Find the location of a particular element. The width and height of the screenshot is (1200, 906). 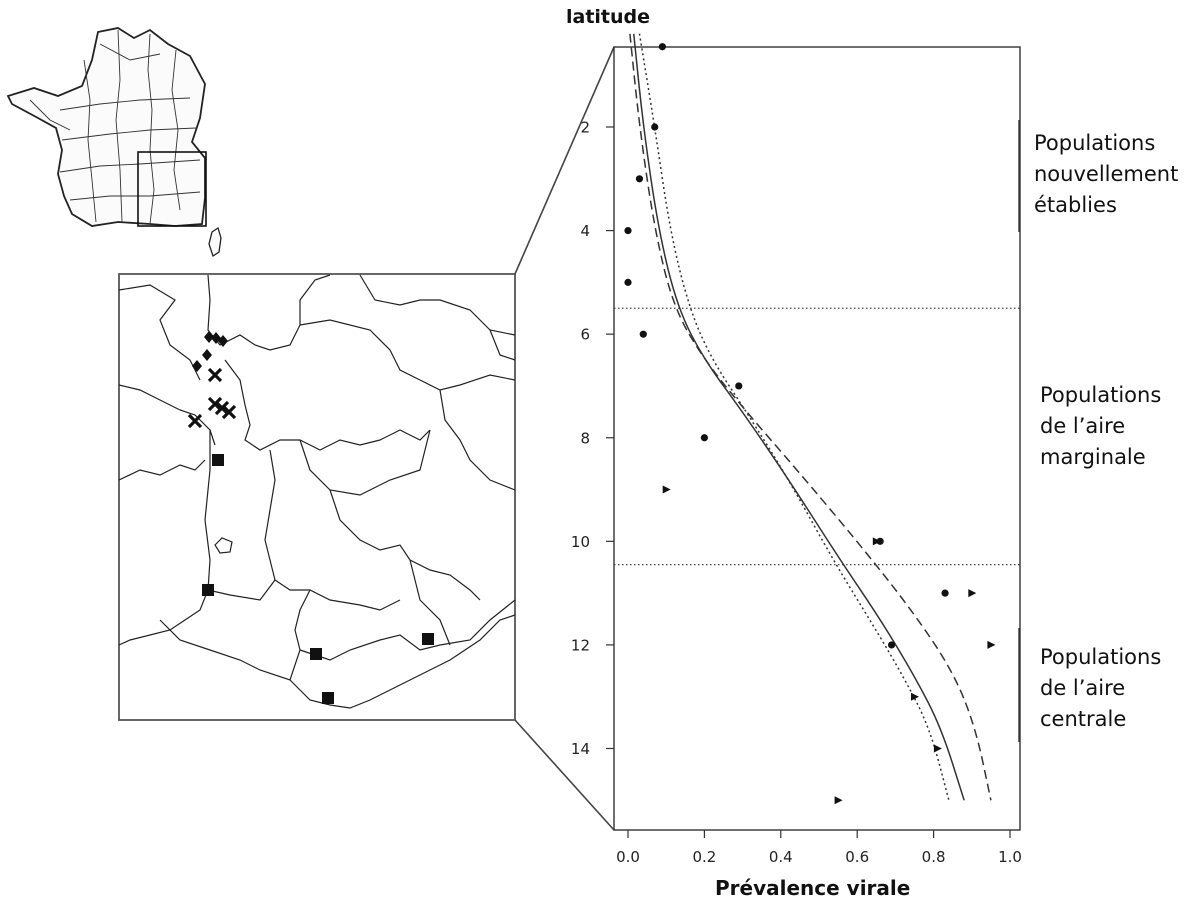

y-tick-label: 6 is located at coordinates (585, 335).